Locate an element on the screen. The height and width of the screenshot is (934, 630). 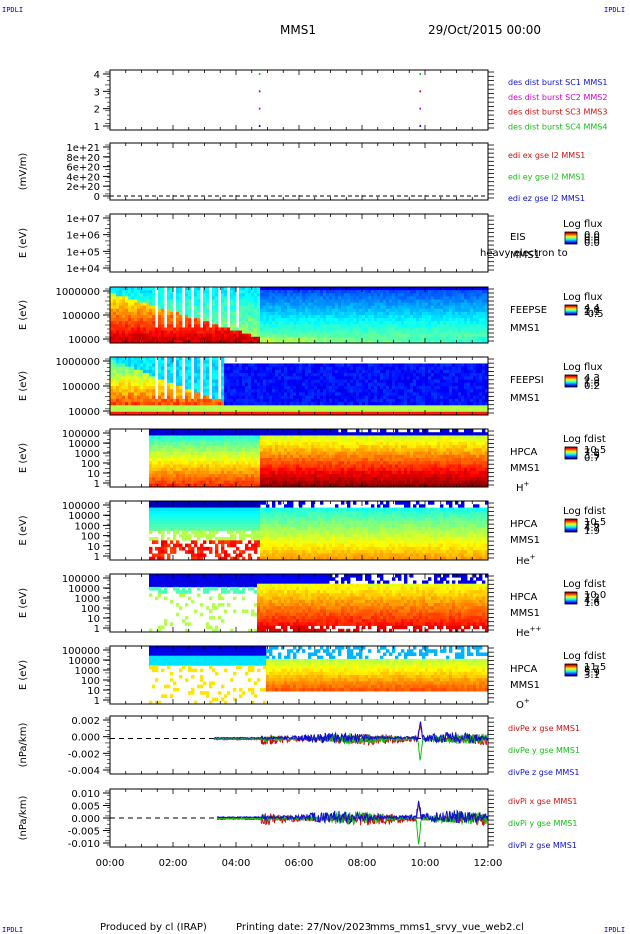
y-tick-label: 1e+05 is located at coordinates (83, 252).